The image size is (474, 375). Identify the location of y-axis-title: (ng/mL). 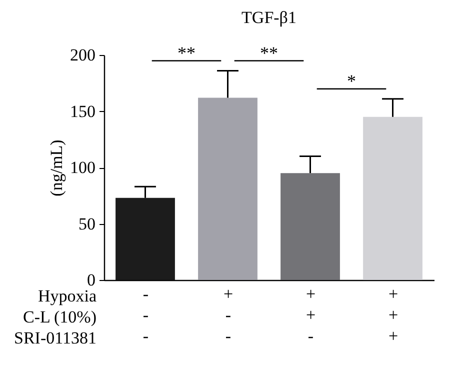
(56, 168).